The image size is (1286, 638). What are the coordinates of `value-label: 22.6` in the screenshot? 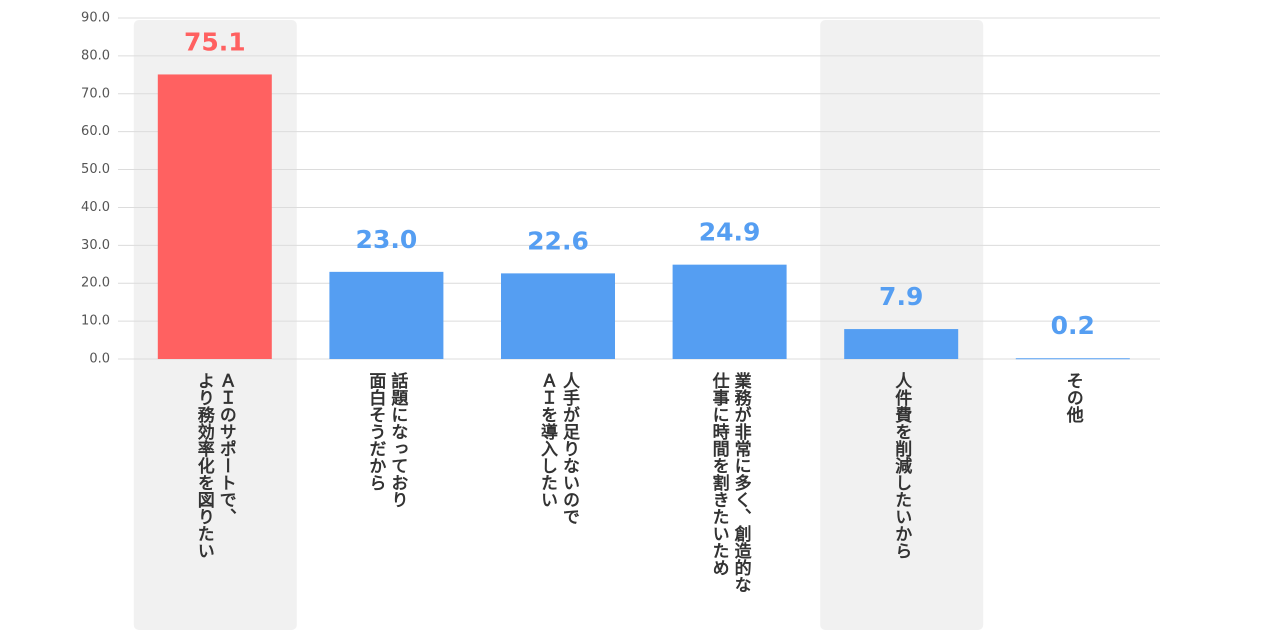 It's located at (558, 240).